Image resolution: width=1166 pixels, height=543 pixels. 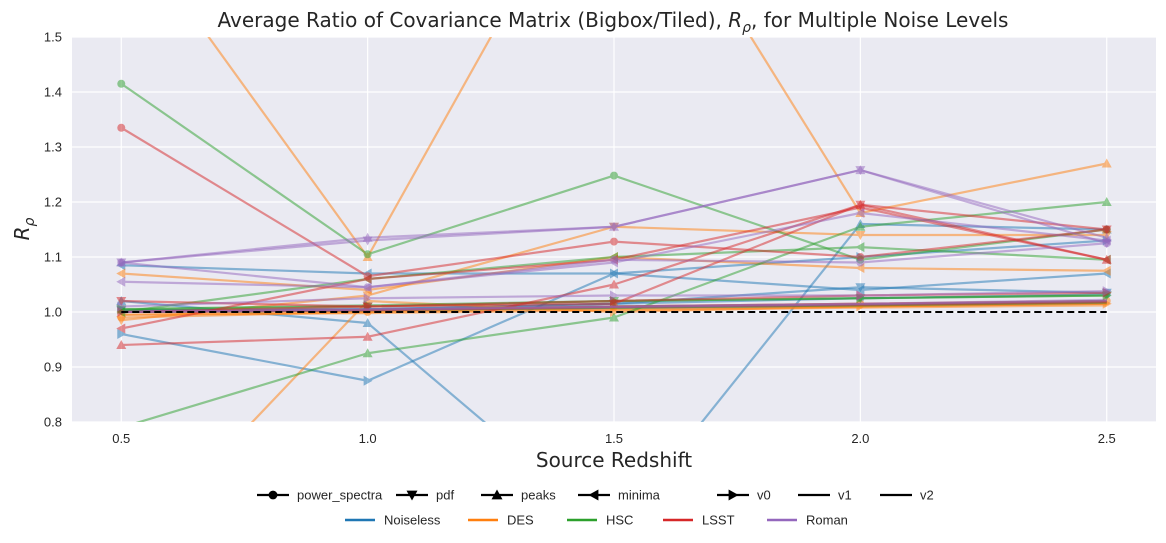 What do you see at coordinates (53, 312) in the screenshot?
I see `y-tick-label: 1.0` at bounding box center [53, 312].